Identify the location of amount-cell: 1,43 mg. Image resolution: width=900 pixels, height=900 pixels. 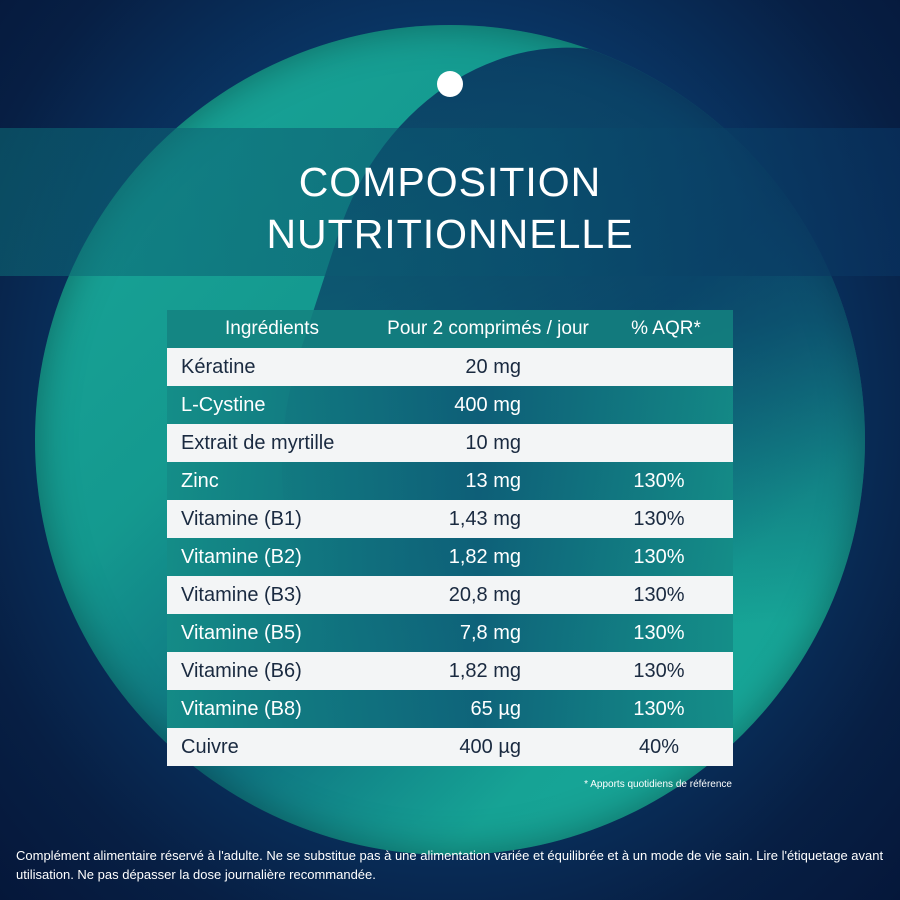
(484, 518).